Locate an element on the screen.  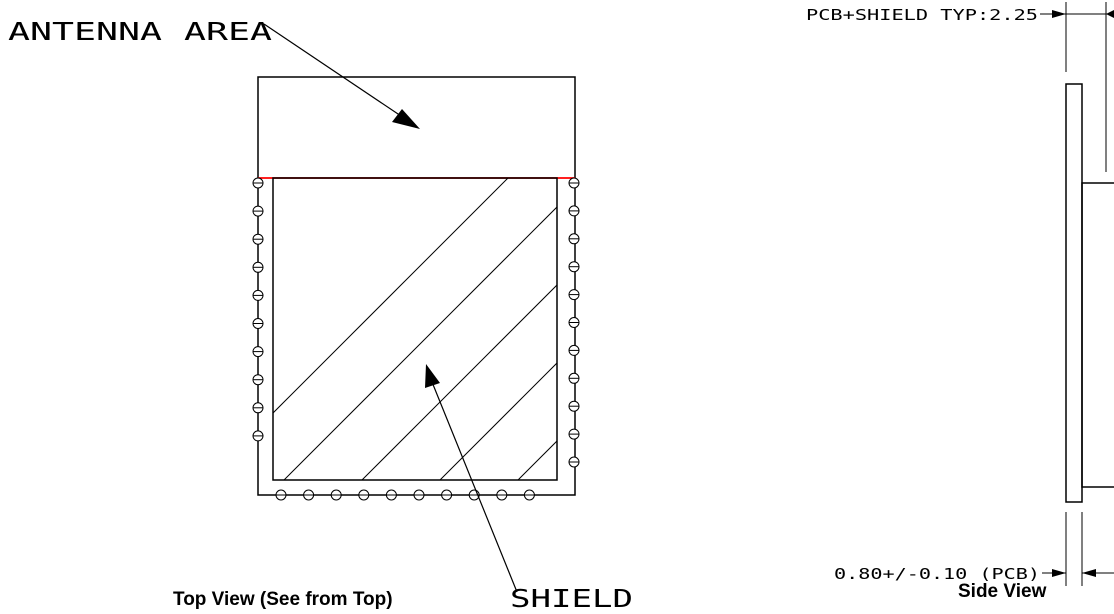
side-shield-can is located at coordinates (1097, 335).